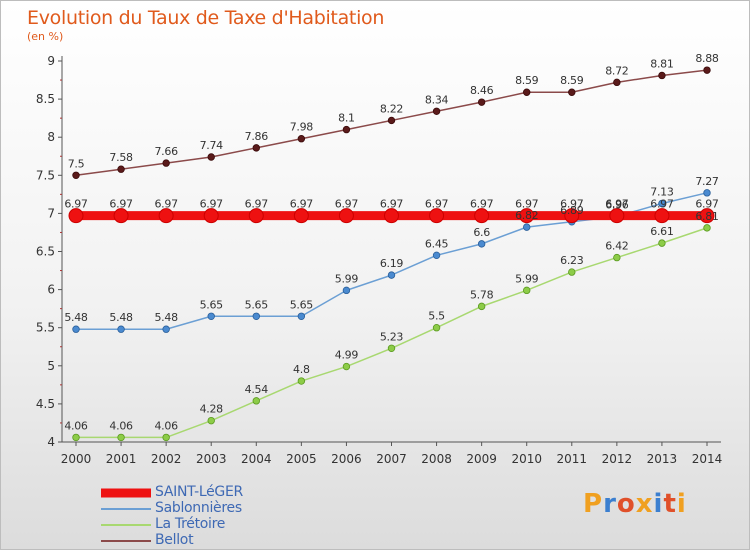 This screenshot has width=750, height=550. What do you see at coordinates (392, 336) in the screenshot?
I see `series-2-label-7: 5.23` at bounding box center [392, 336].